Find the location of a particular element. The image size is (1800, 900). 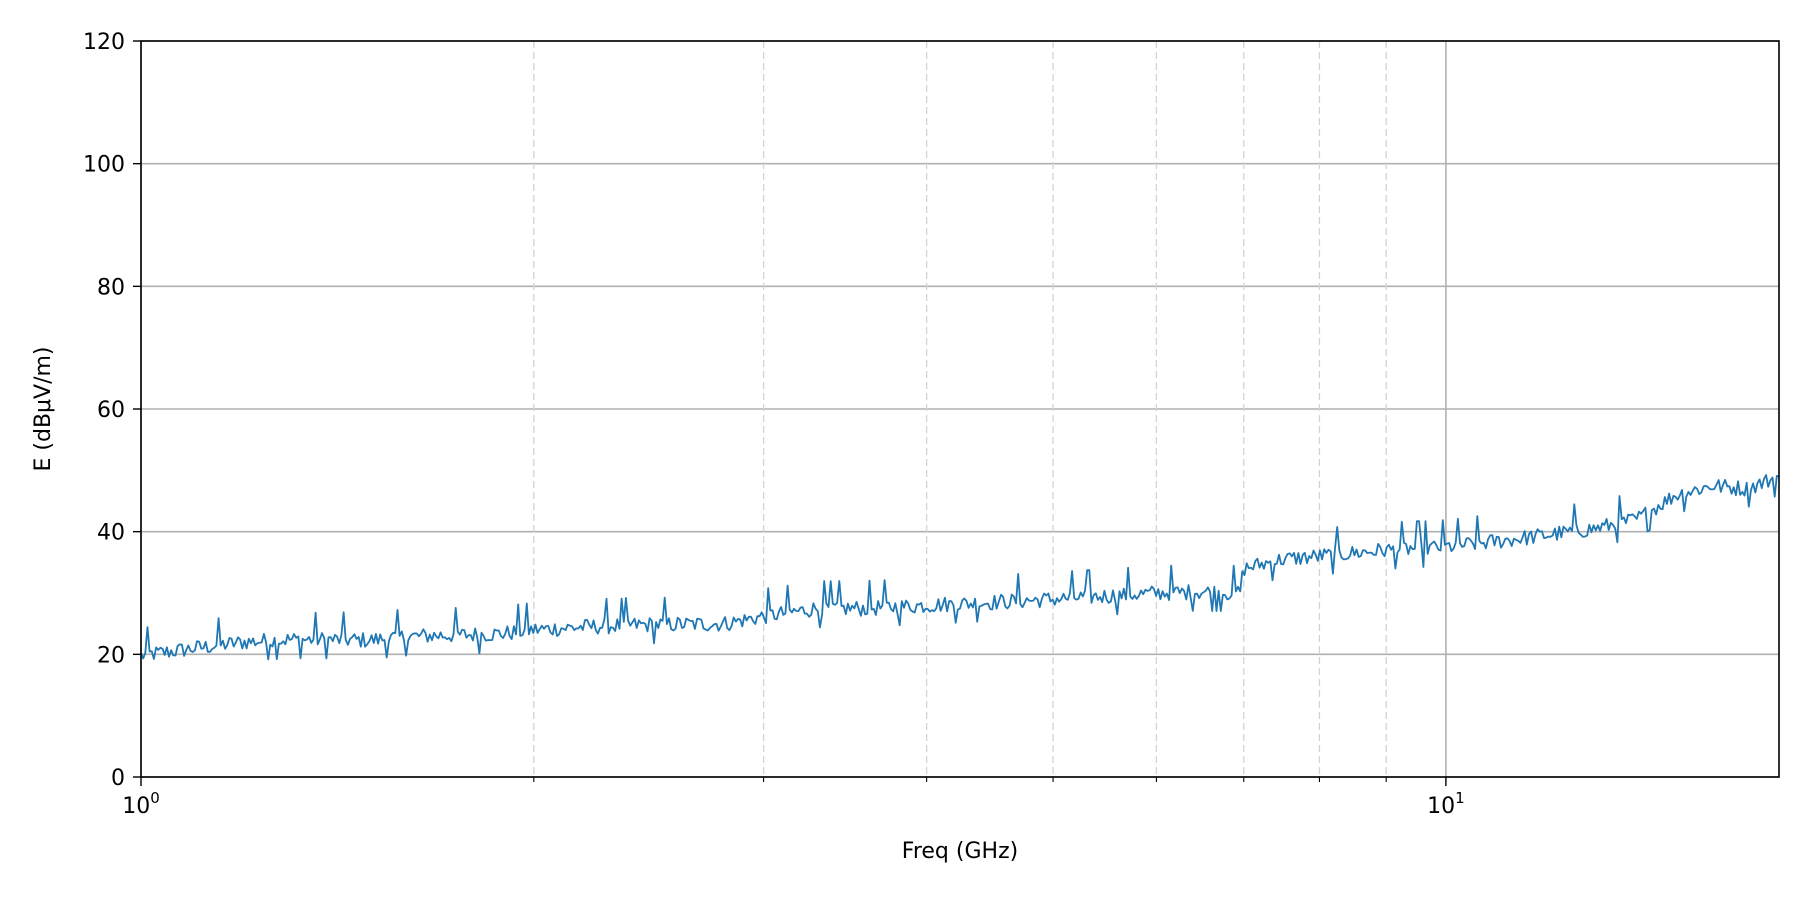

x-tick-label: 10¹ is located at coordinates (1446, 804).